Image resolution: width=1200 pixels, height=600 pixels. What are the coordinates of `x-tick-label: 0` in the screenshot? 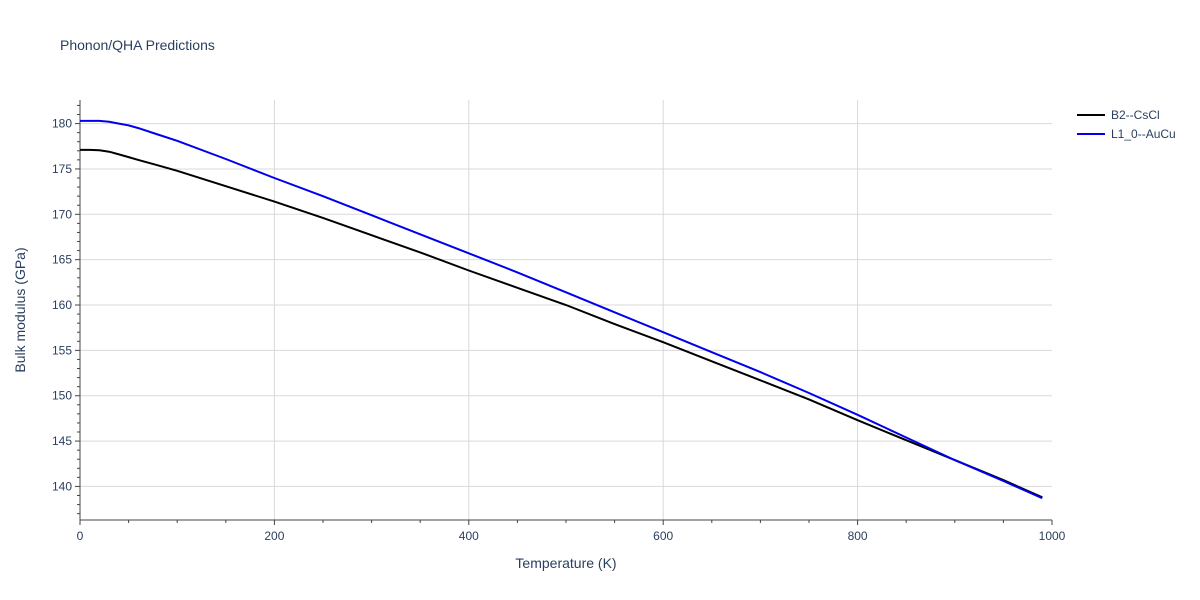 It's located at (80, 536).